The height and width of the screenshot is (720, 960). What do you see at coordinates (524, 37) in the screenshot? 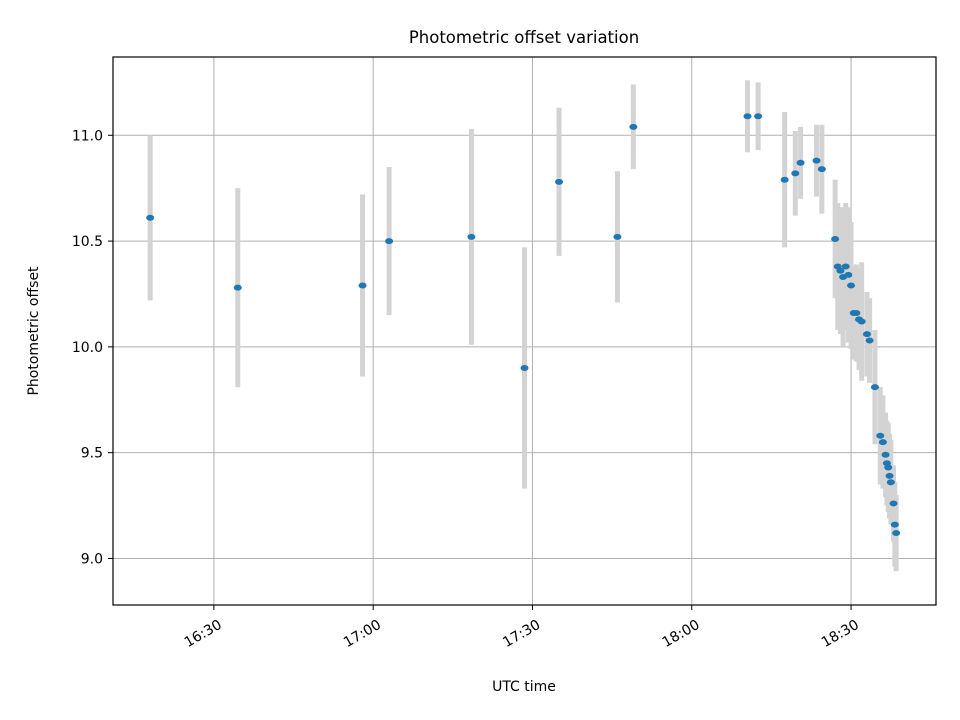
I see `chart-title: Photometric offset variation` at bounding box center [524, 37].